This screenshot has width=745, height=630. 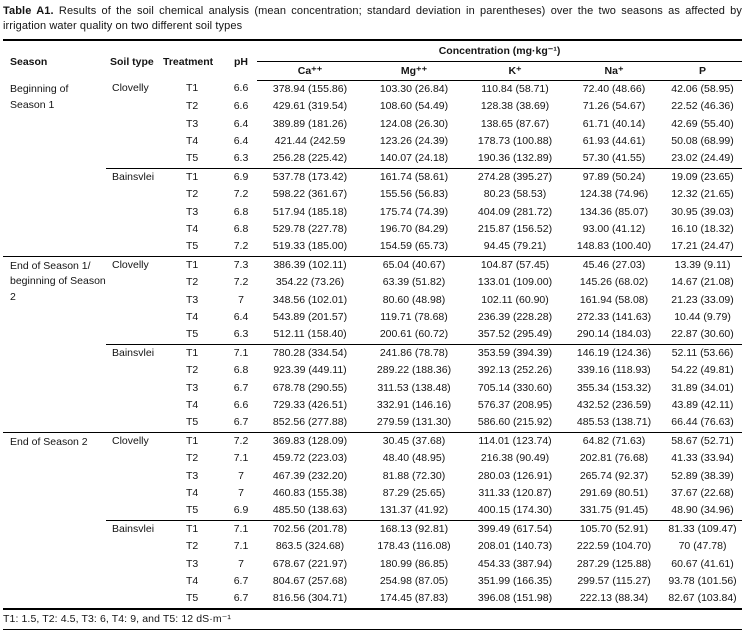 I want to click on ca-value-cell: 348.56 (102.01), so click(x=310, y=299).